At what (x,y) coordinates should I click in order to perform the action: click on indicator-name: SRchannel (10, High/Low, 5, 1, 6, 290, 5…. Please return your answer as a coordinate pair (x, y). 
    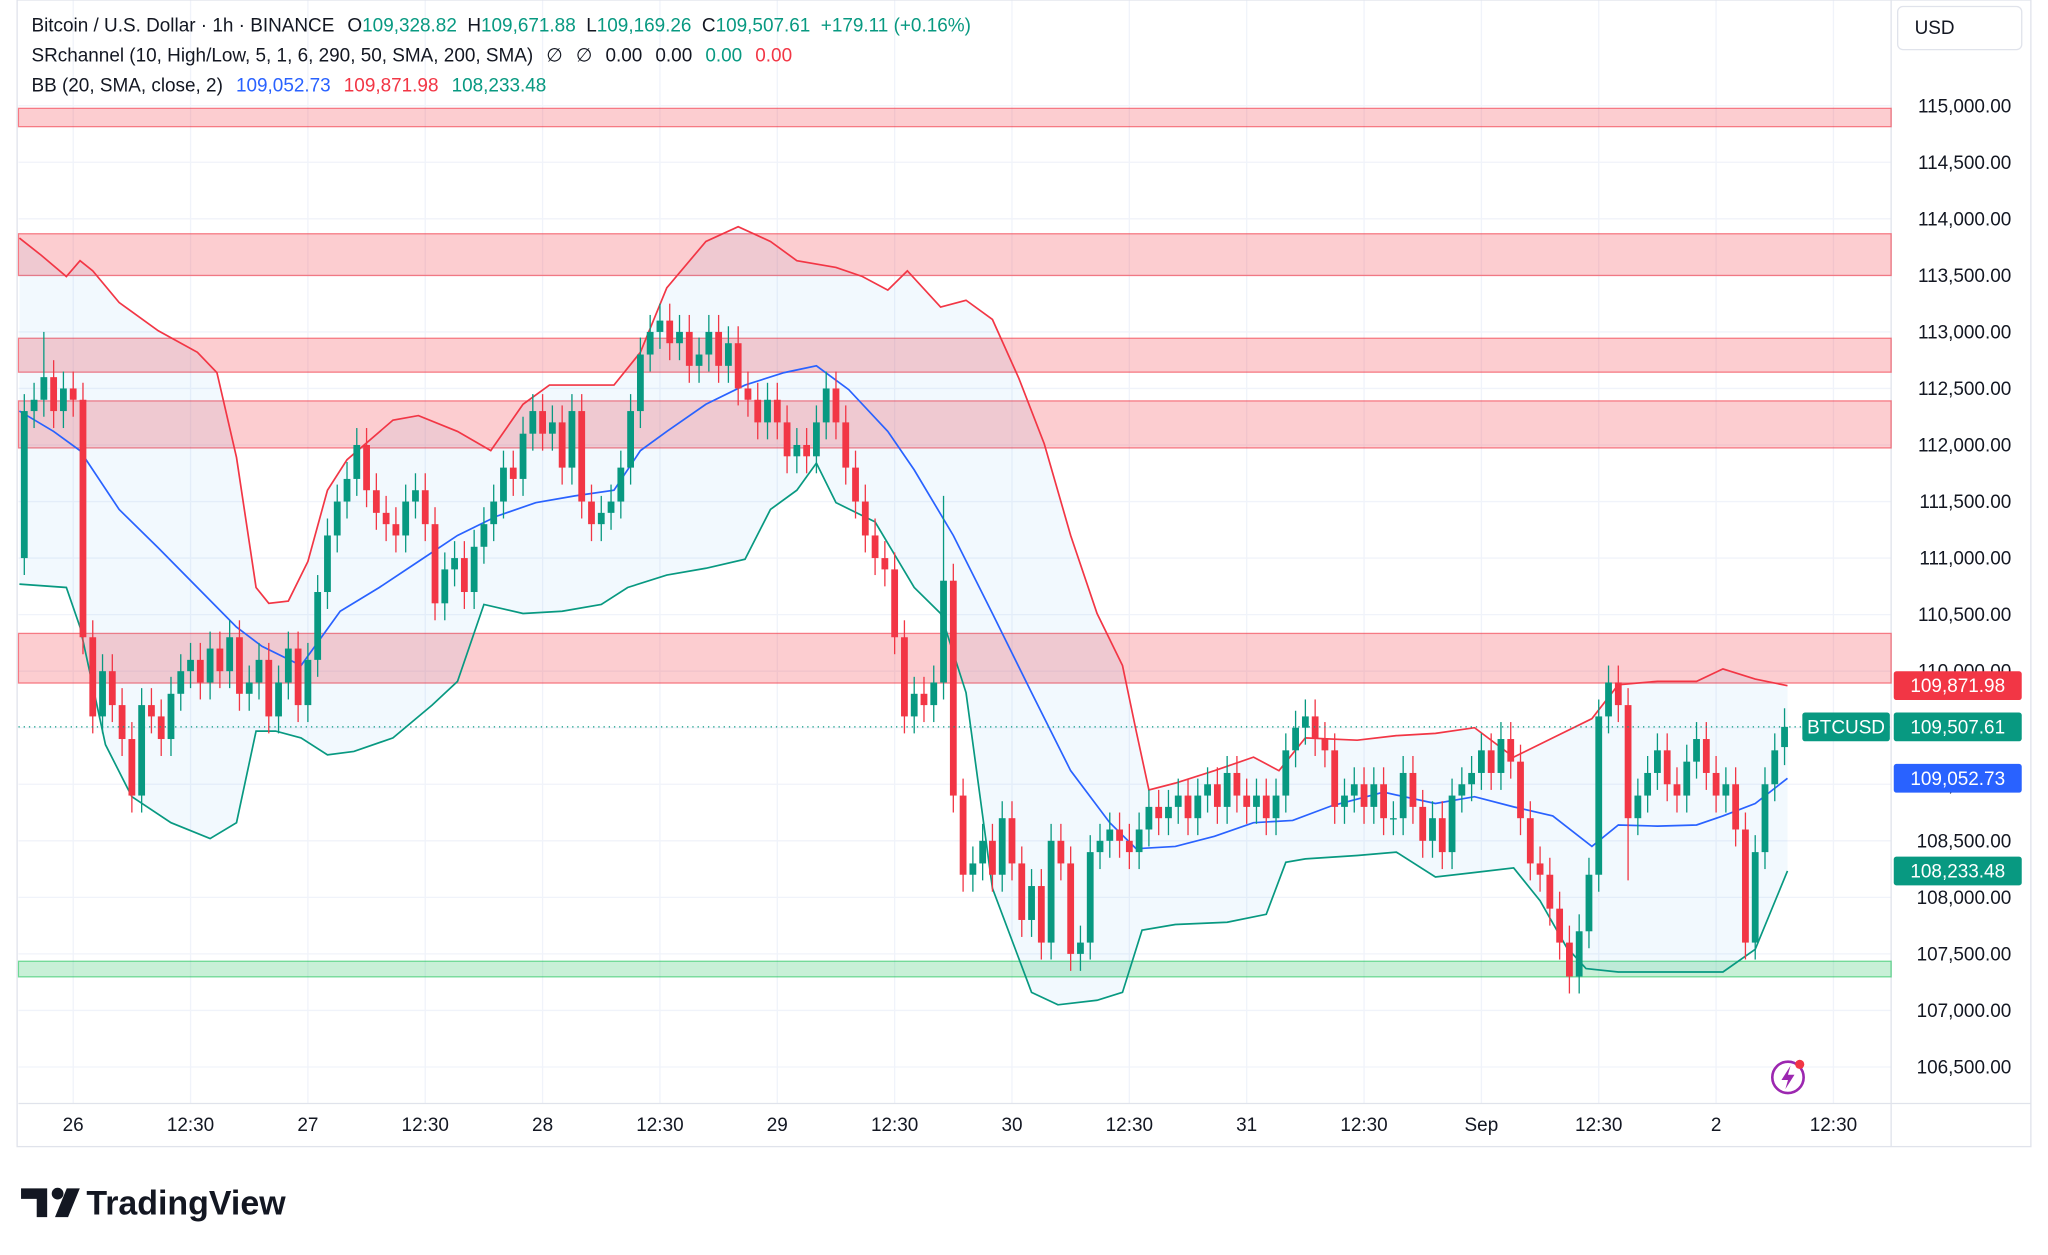
    Looking at the image, I should click on (282, 55).